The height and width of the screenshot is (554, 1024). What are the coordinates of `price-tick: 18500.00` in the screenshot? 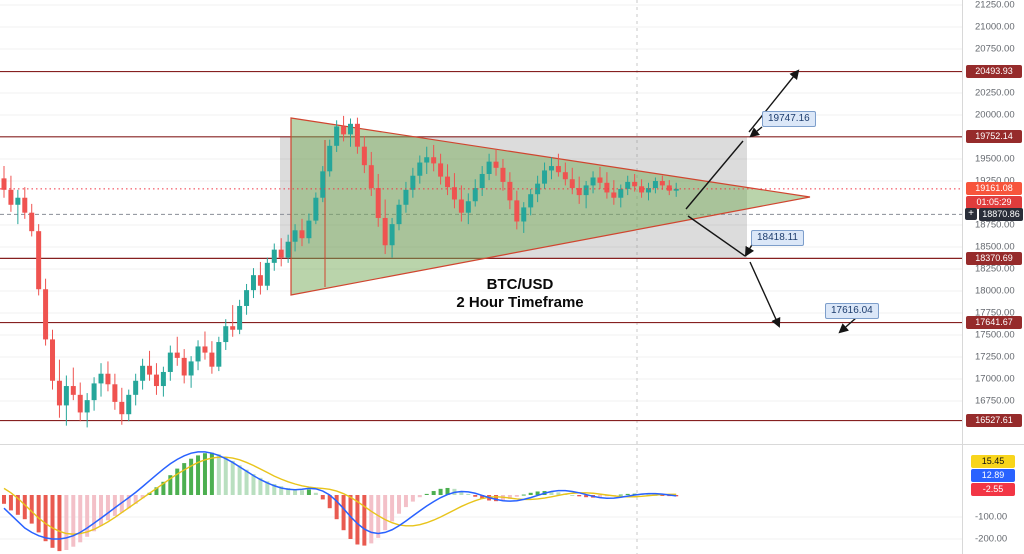 It's located at (995, 247).